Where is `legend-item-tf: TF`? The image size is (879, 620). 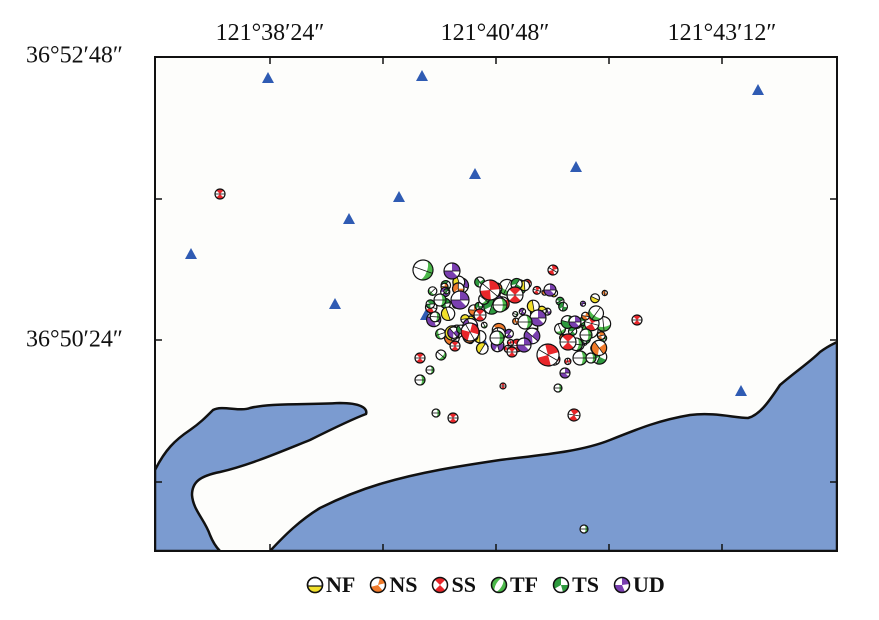 legend-item-tf: TF is located at coordinates (514, 585).